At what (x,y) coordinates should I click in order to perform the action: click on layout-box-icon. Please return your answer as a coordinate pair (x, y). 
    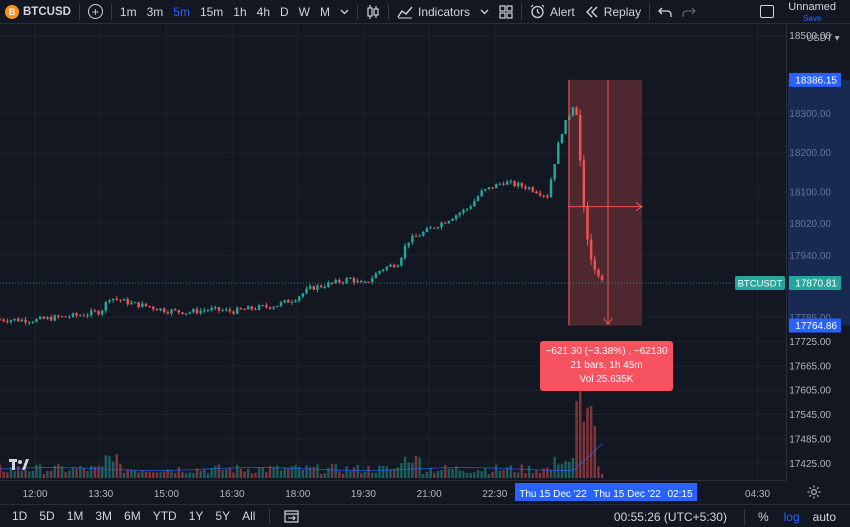
    Looking at the image, I should click on (767, 11).